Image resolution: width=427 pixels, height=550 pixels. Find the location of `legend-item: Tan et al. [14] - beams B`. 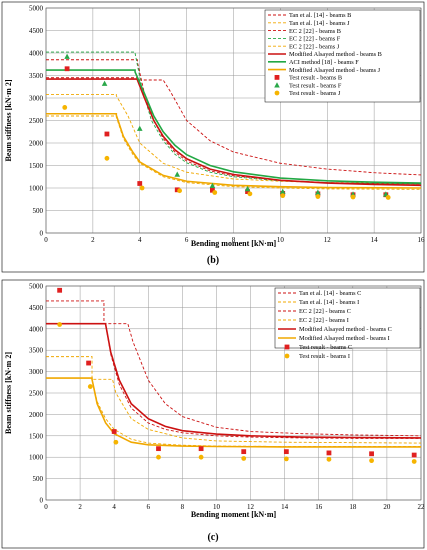

legend-item: Tan et al. [14] - beams B is located at coordinates (309, 15).